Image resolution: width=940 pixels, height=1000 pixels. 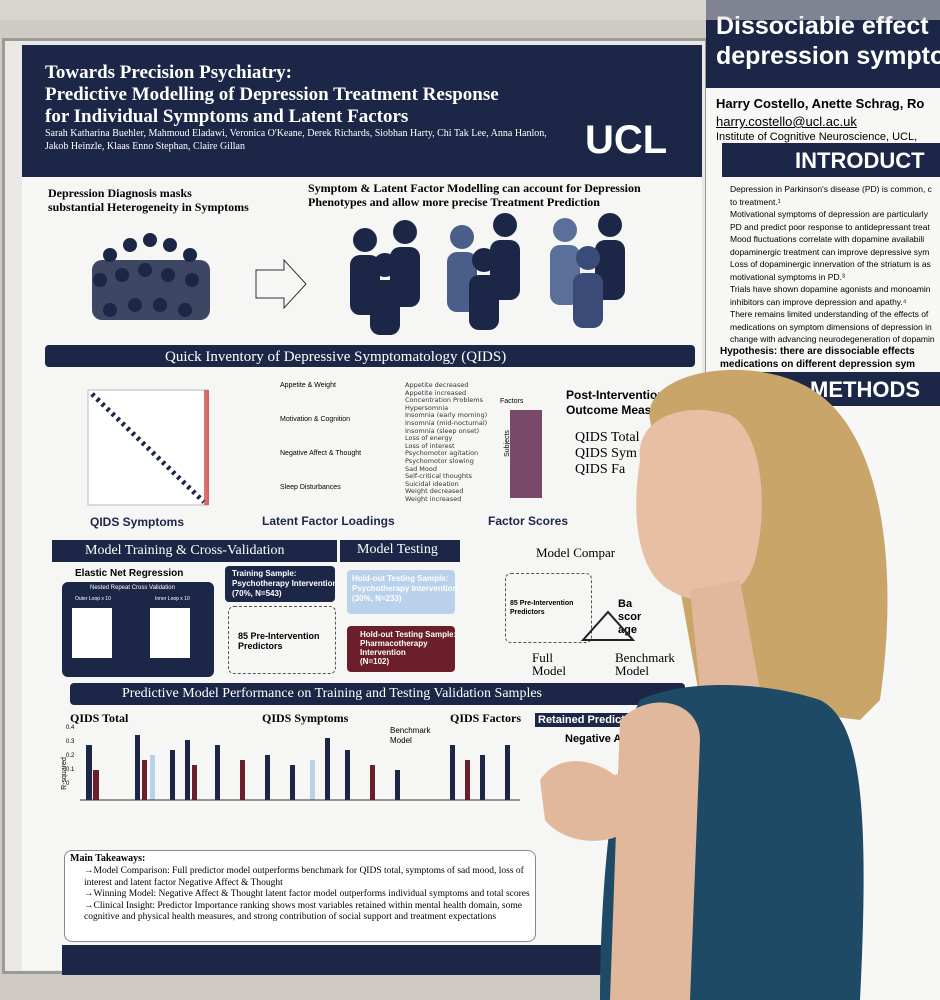 What do you see at coordinates (257, 593) in the screenshot?
I see `sample-label: (70%, N=543)` at bounding box center [257, 593].